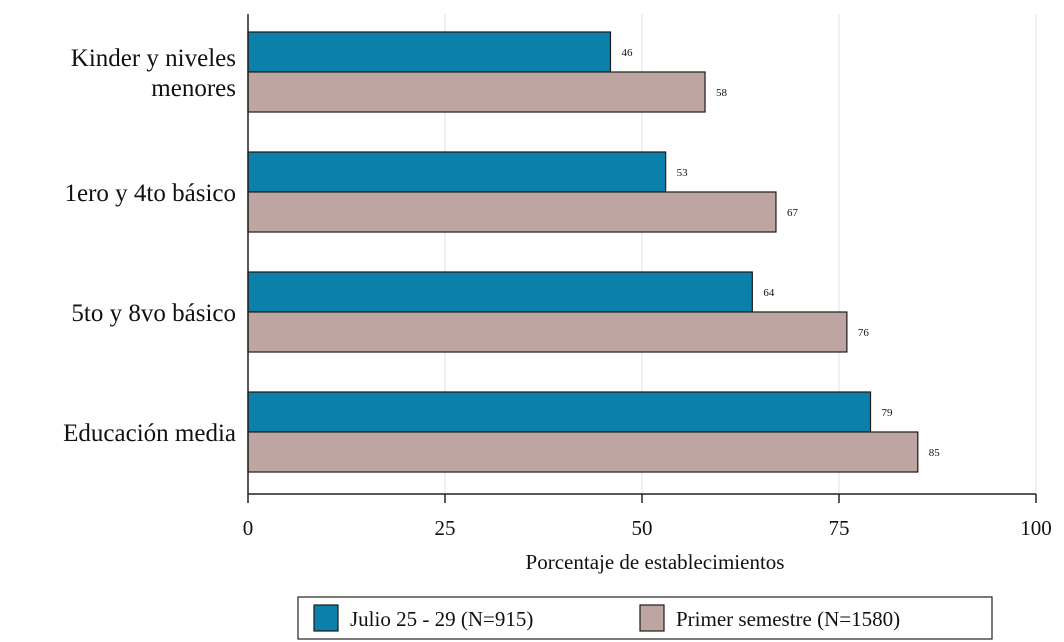 This screenshot has height=642, width=1064. Describe the element at coordinates (864, 333) in the screenshot. I see `data-label-s1-c2: 76` at that location.